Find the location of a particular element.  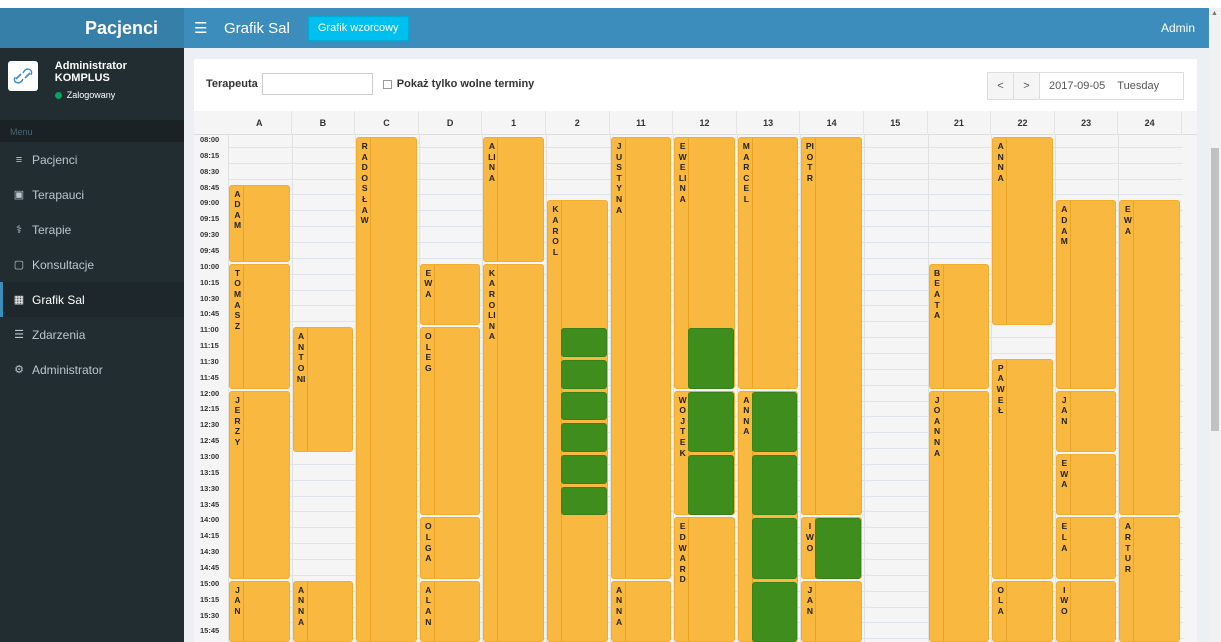

next-day-button: > is located at coordinates (1027, 86).